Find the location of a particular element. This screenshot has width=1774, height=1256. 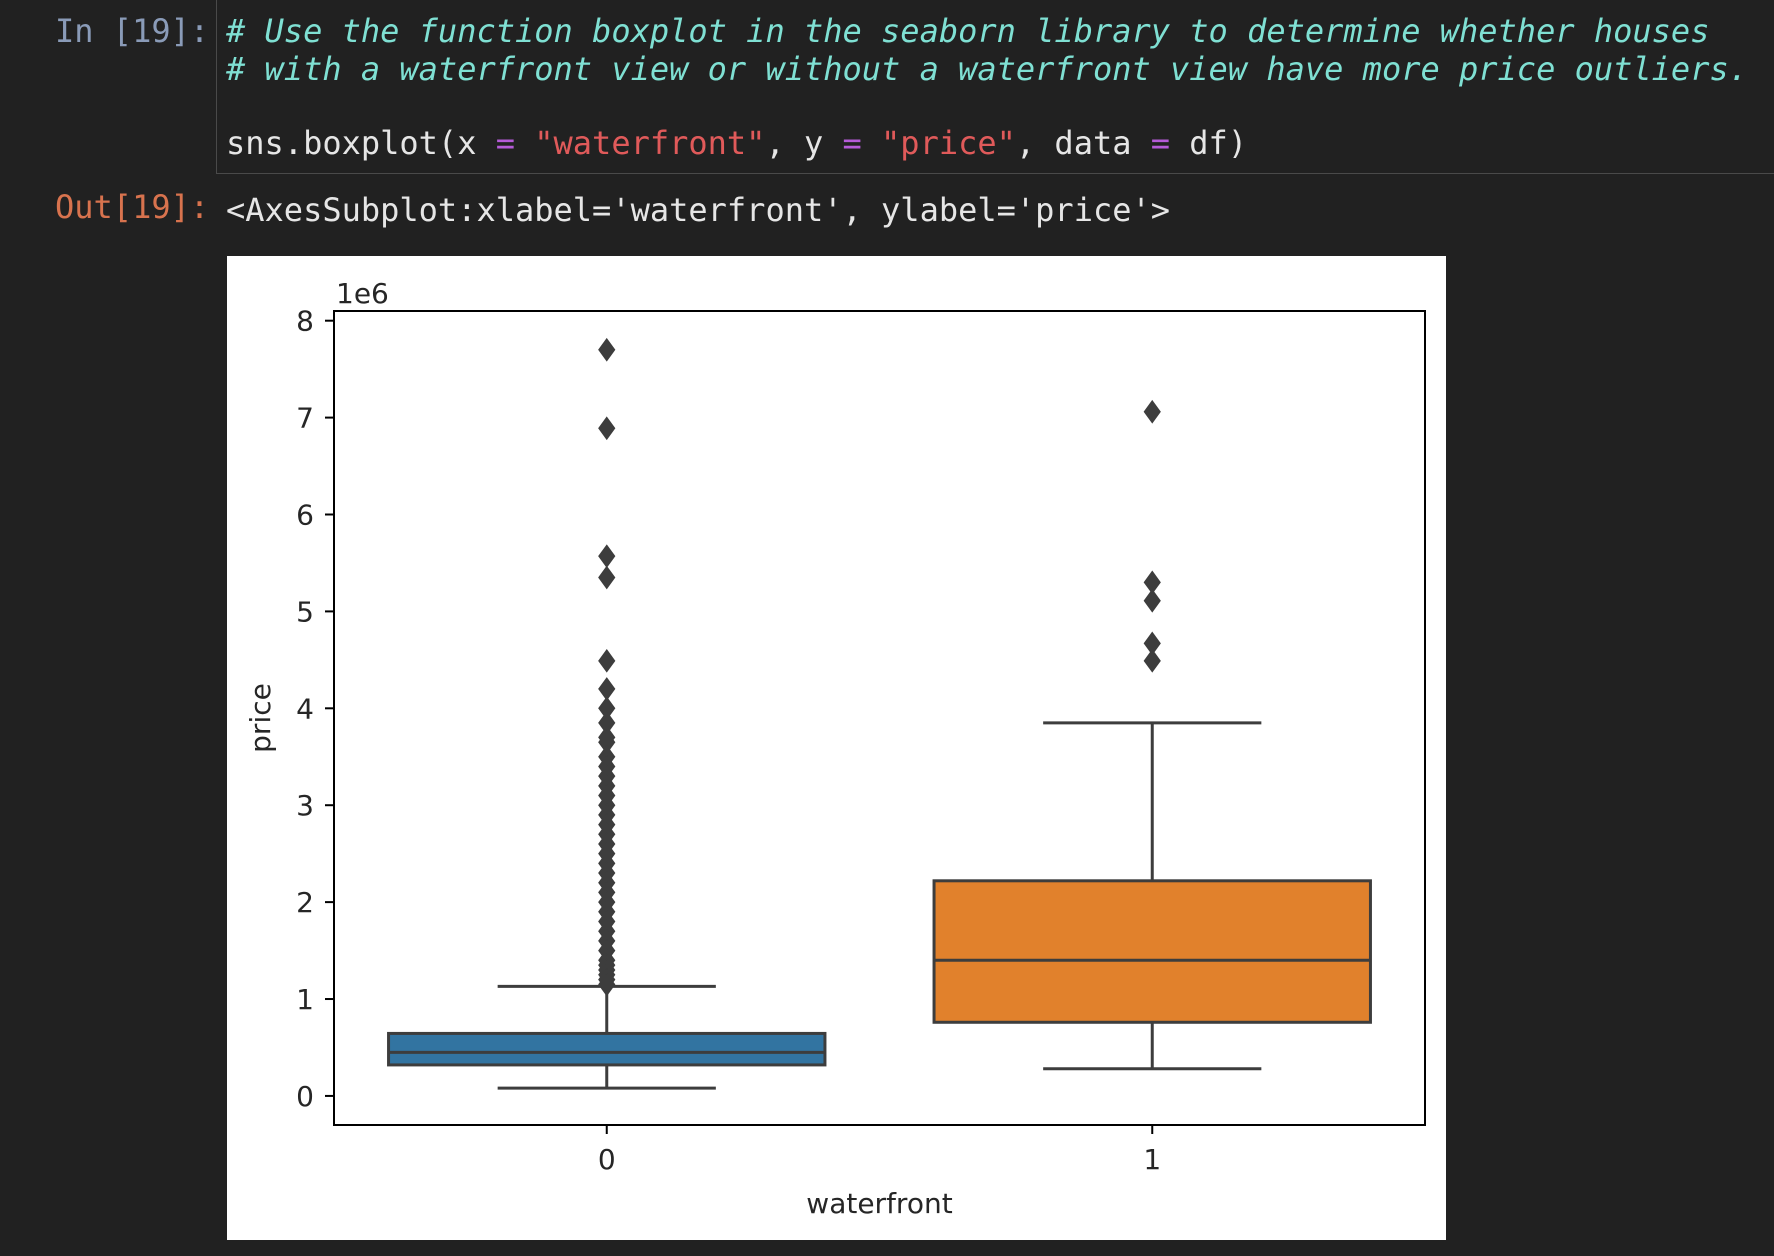

y-tick-label: 0 is located at coordinates (305, 1096).